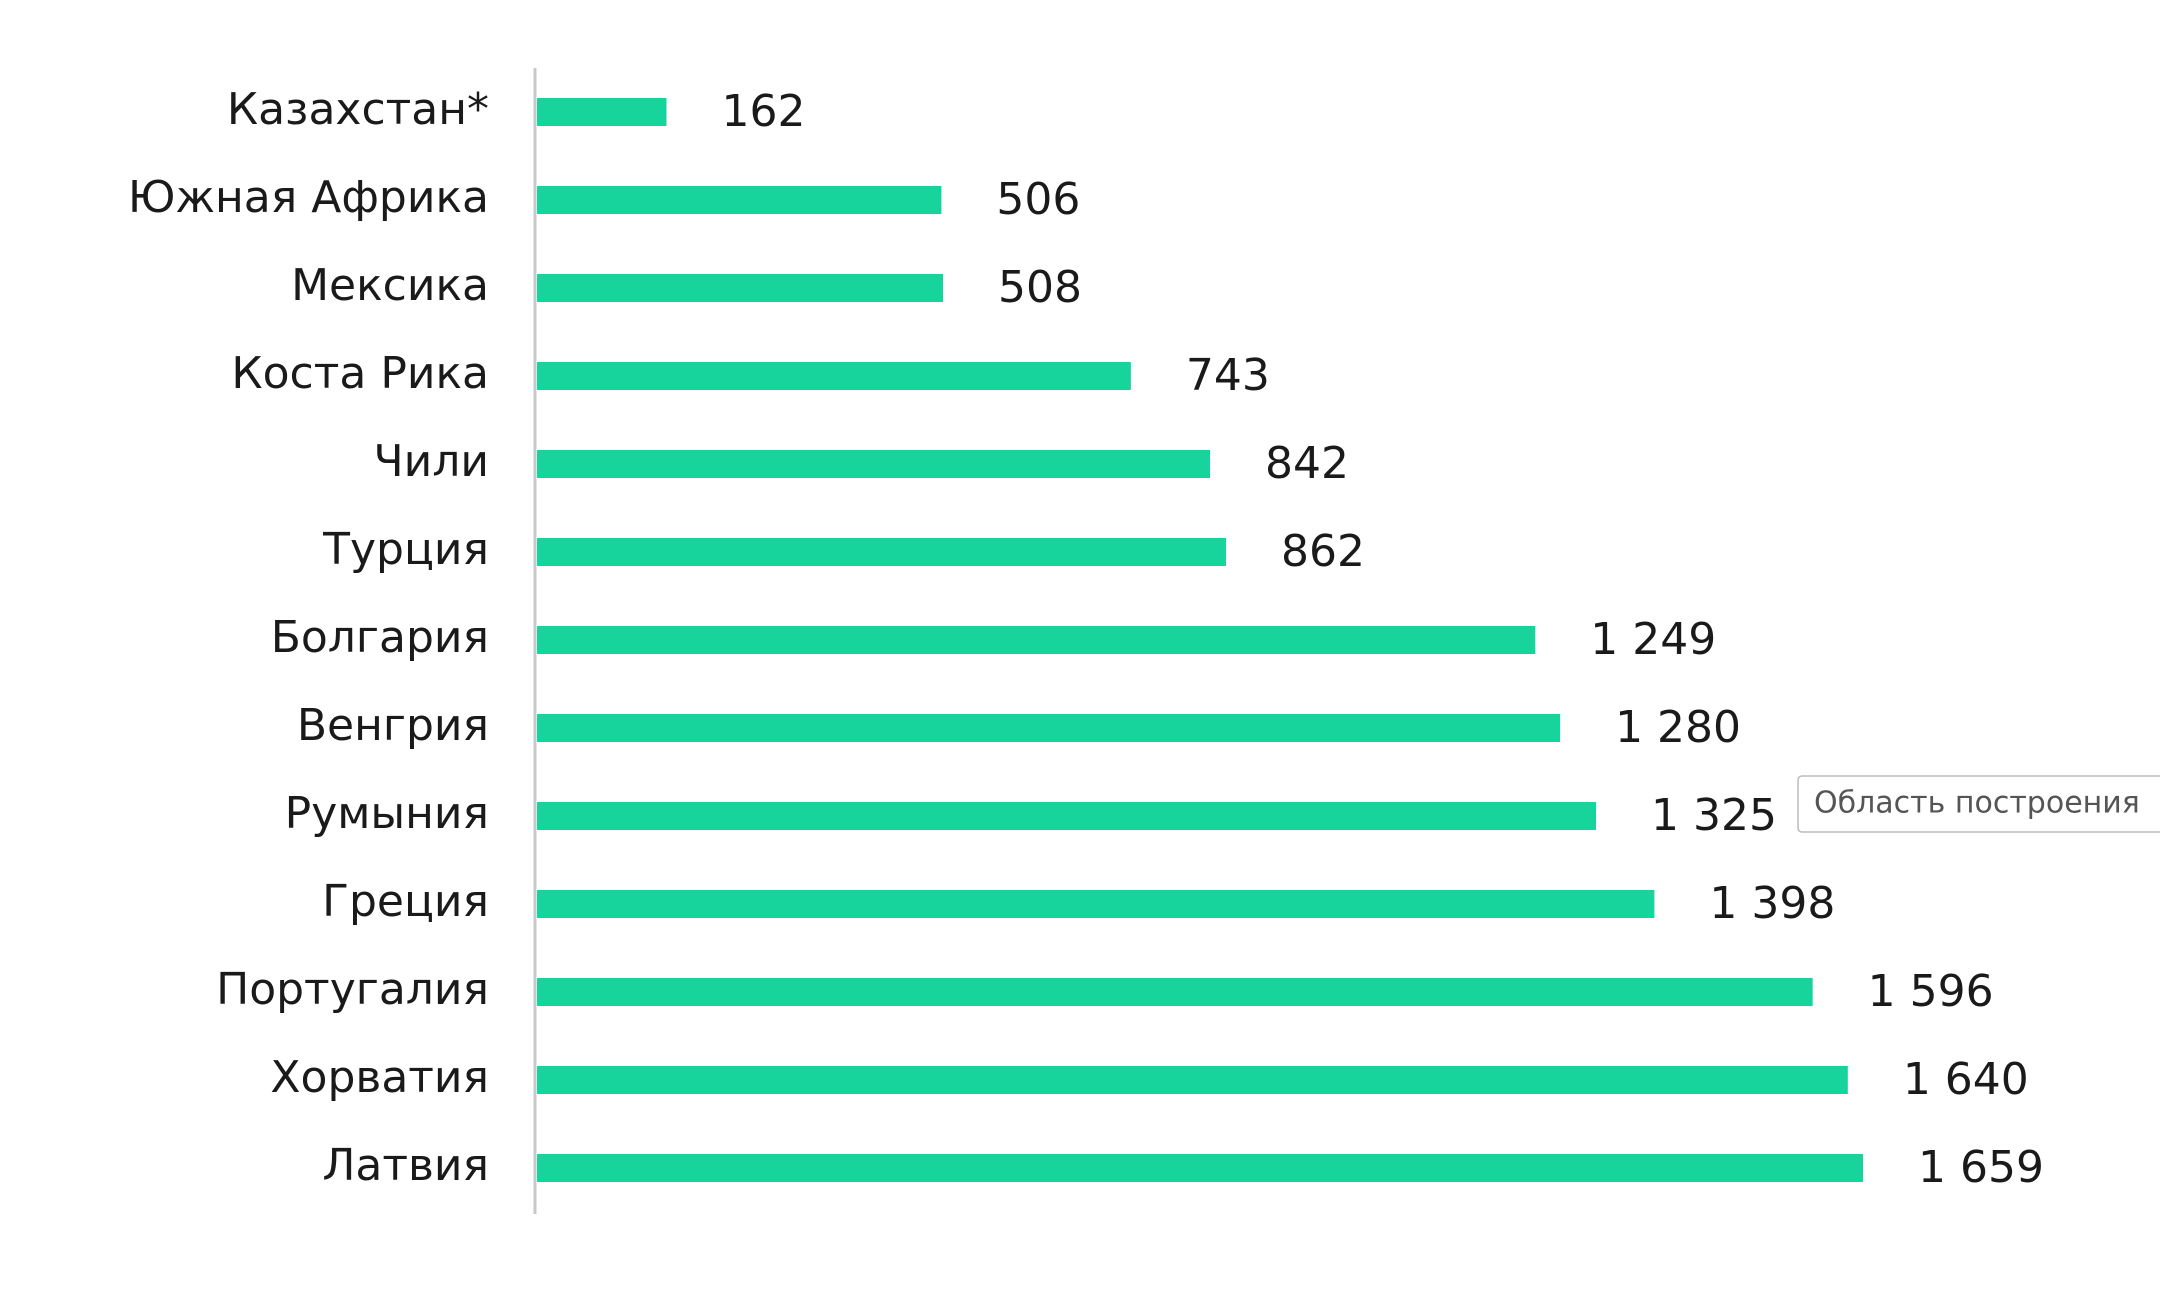 Image resolution: width=2160 pixels, height=1310 pixels. Describe the element at coordinates (1307, 463) in the screenshot. I see `value-label: 842` at that location.